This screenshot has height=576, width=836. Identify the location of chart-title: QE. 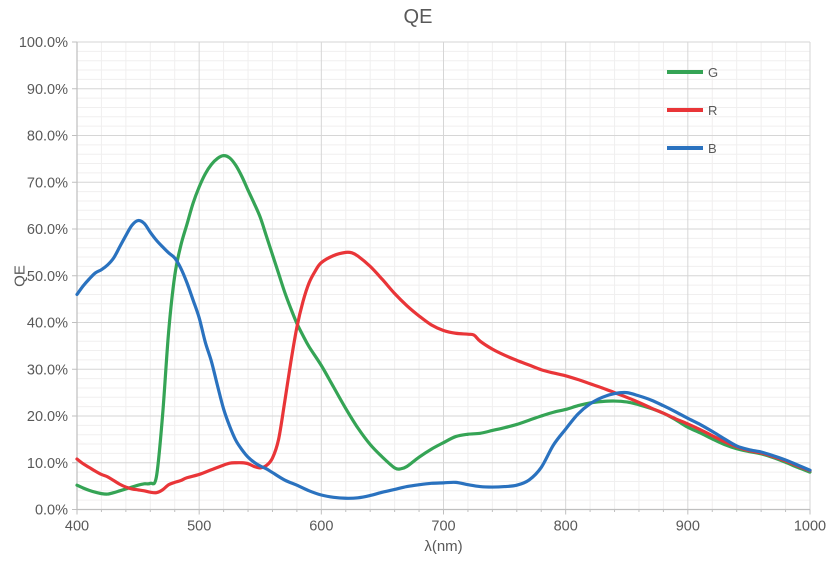
(418, 17).